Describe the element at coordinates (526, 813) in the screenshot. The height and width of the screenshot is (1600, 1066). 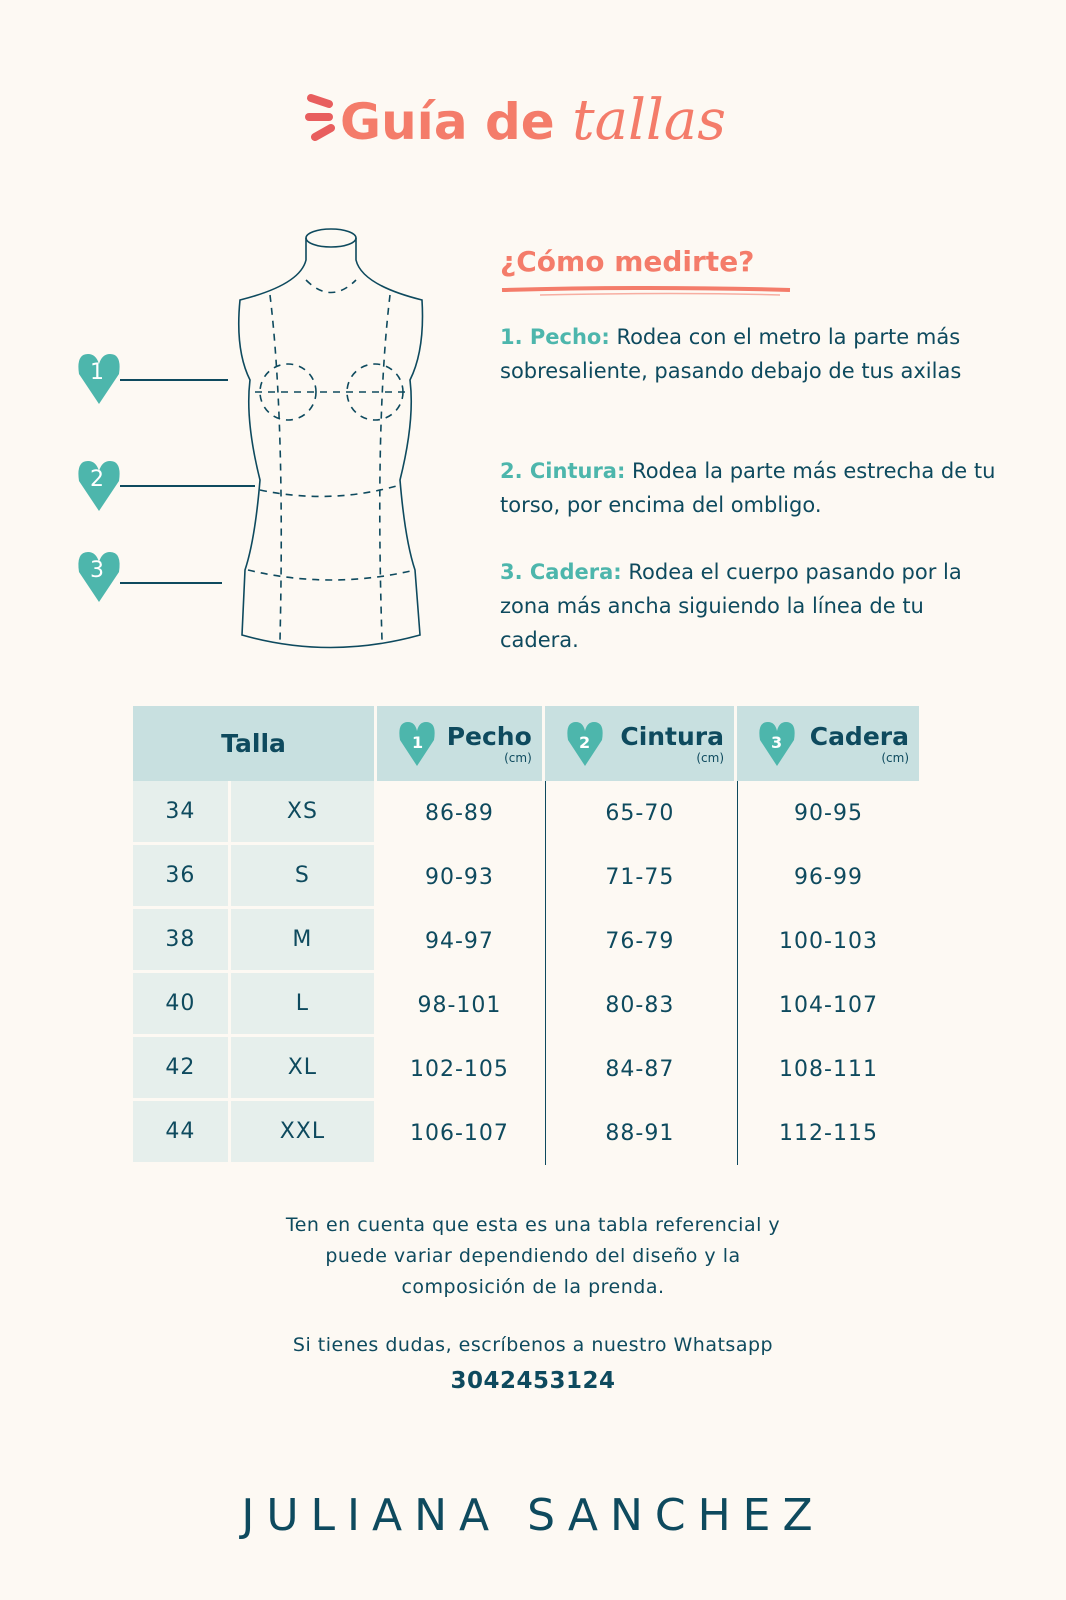
I see `table-row: 34 XS 86-89 65-70 90-95` at that location.